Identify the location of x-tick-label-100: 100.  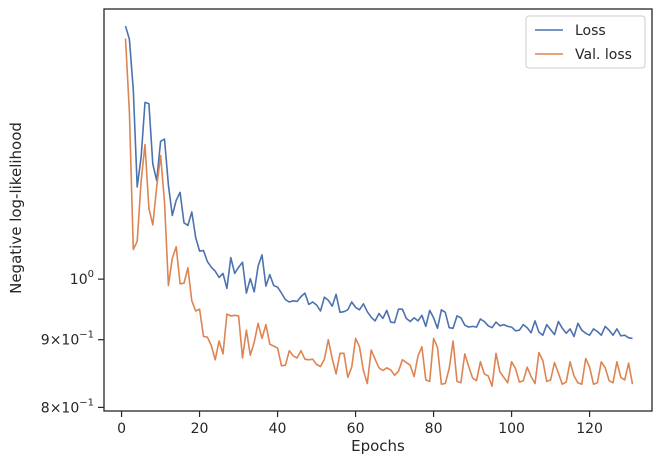
(511, 429).